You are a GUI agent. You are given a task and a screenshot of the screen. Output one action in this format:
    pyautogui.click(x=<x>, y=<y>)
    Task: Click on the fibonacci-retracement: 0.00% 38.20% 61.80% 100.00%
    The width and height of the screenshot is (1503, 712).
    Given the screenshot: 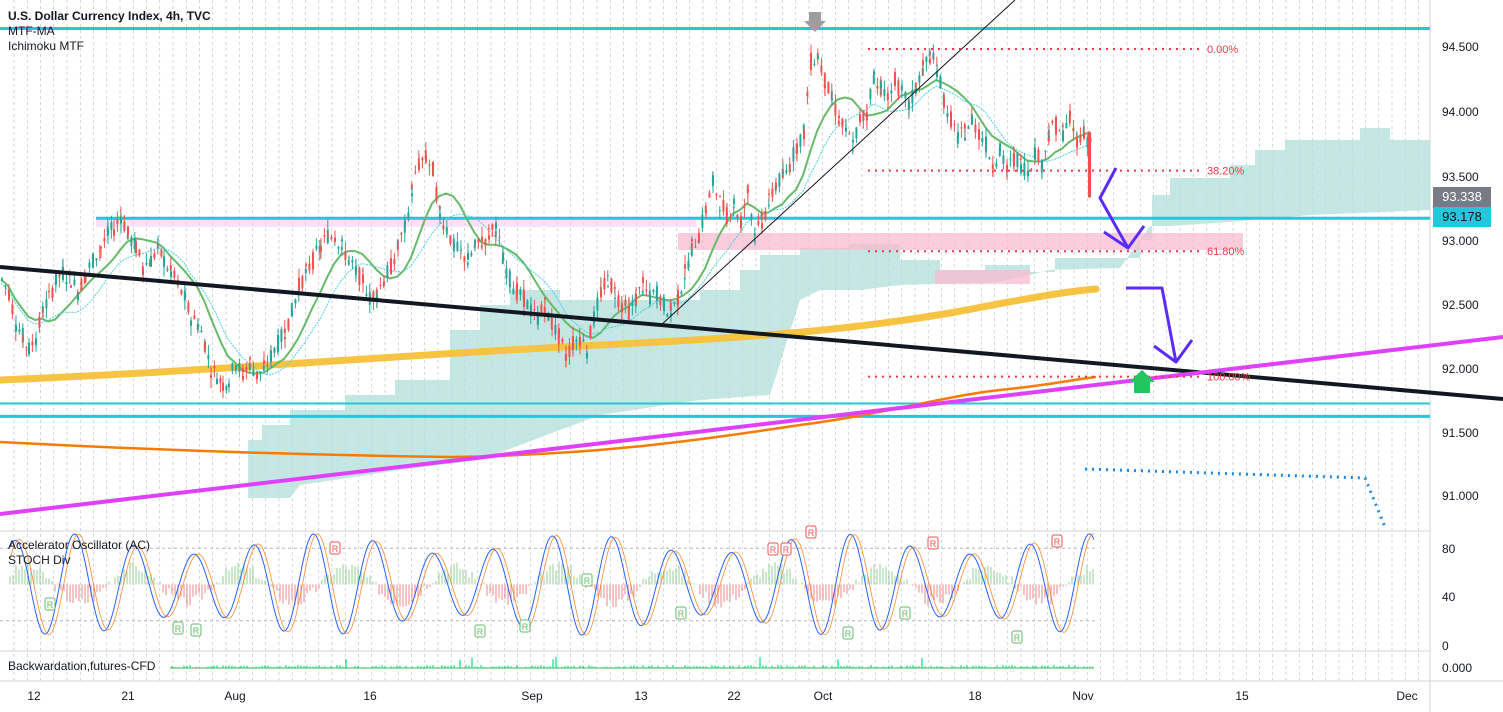 What is the action you would take?
    pyautogui.click(x=1059, y=214)
    